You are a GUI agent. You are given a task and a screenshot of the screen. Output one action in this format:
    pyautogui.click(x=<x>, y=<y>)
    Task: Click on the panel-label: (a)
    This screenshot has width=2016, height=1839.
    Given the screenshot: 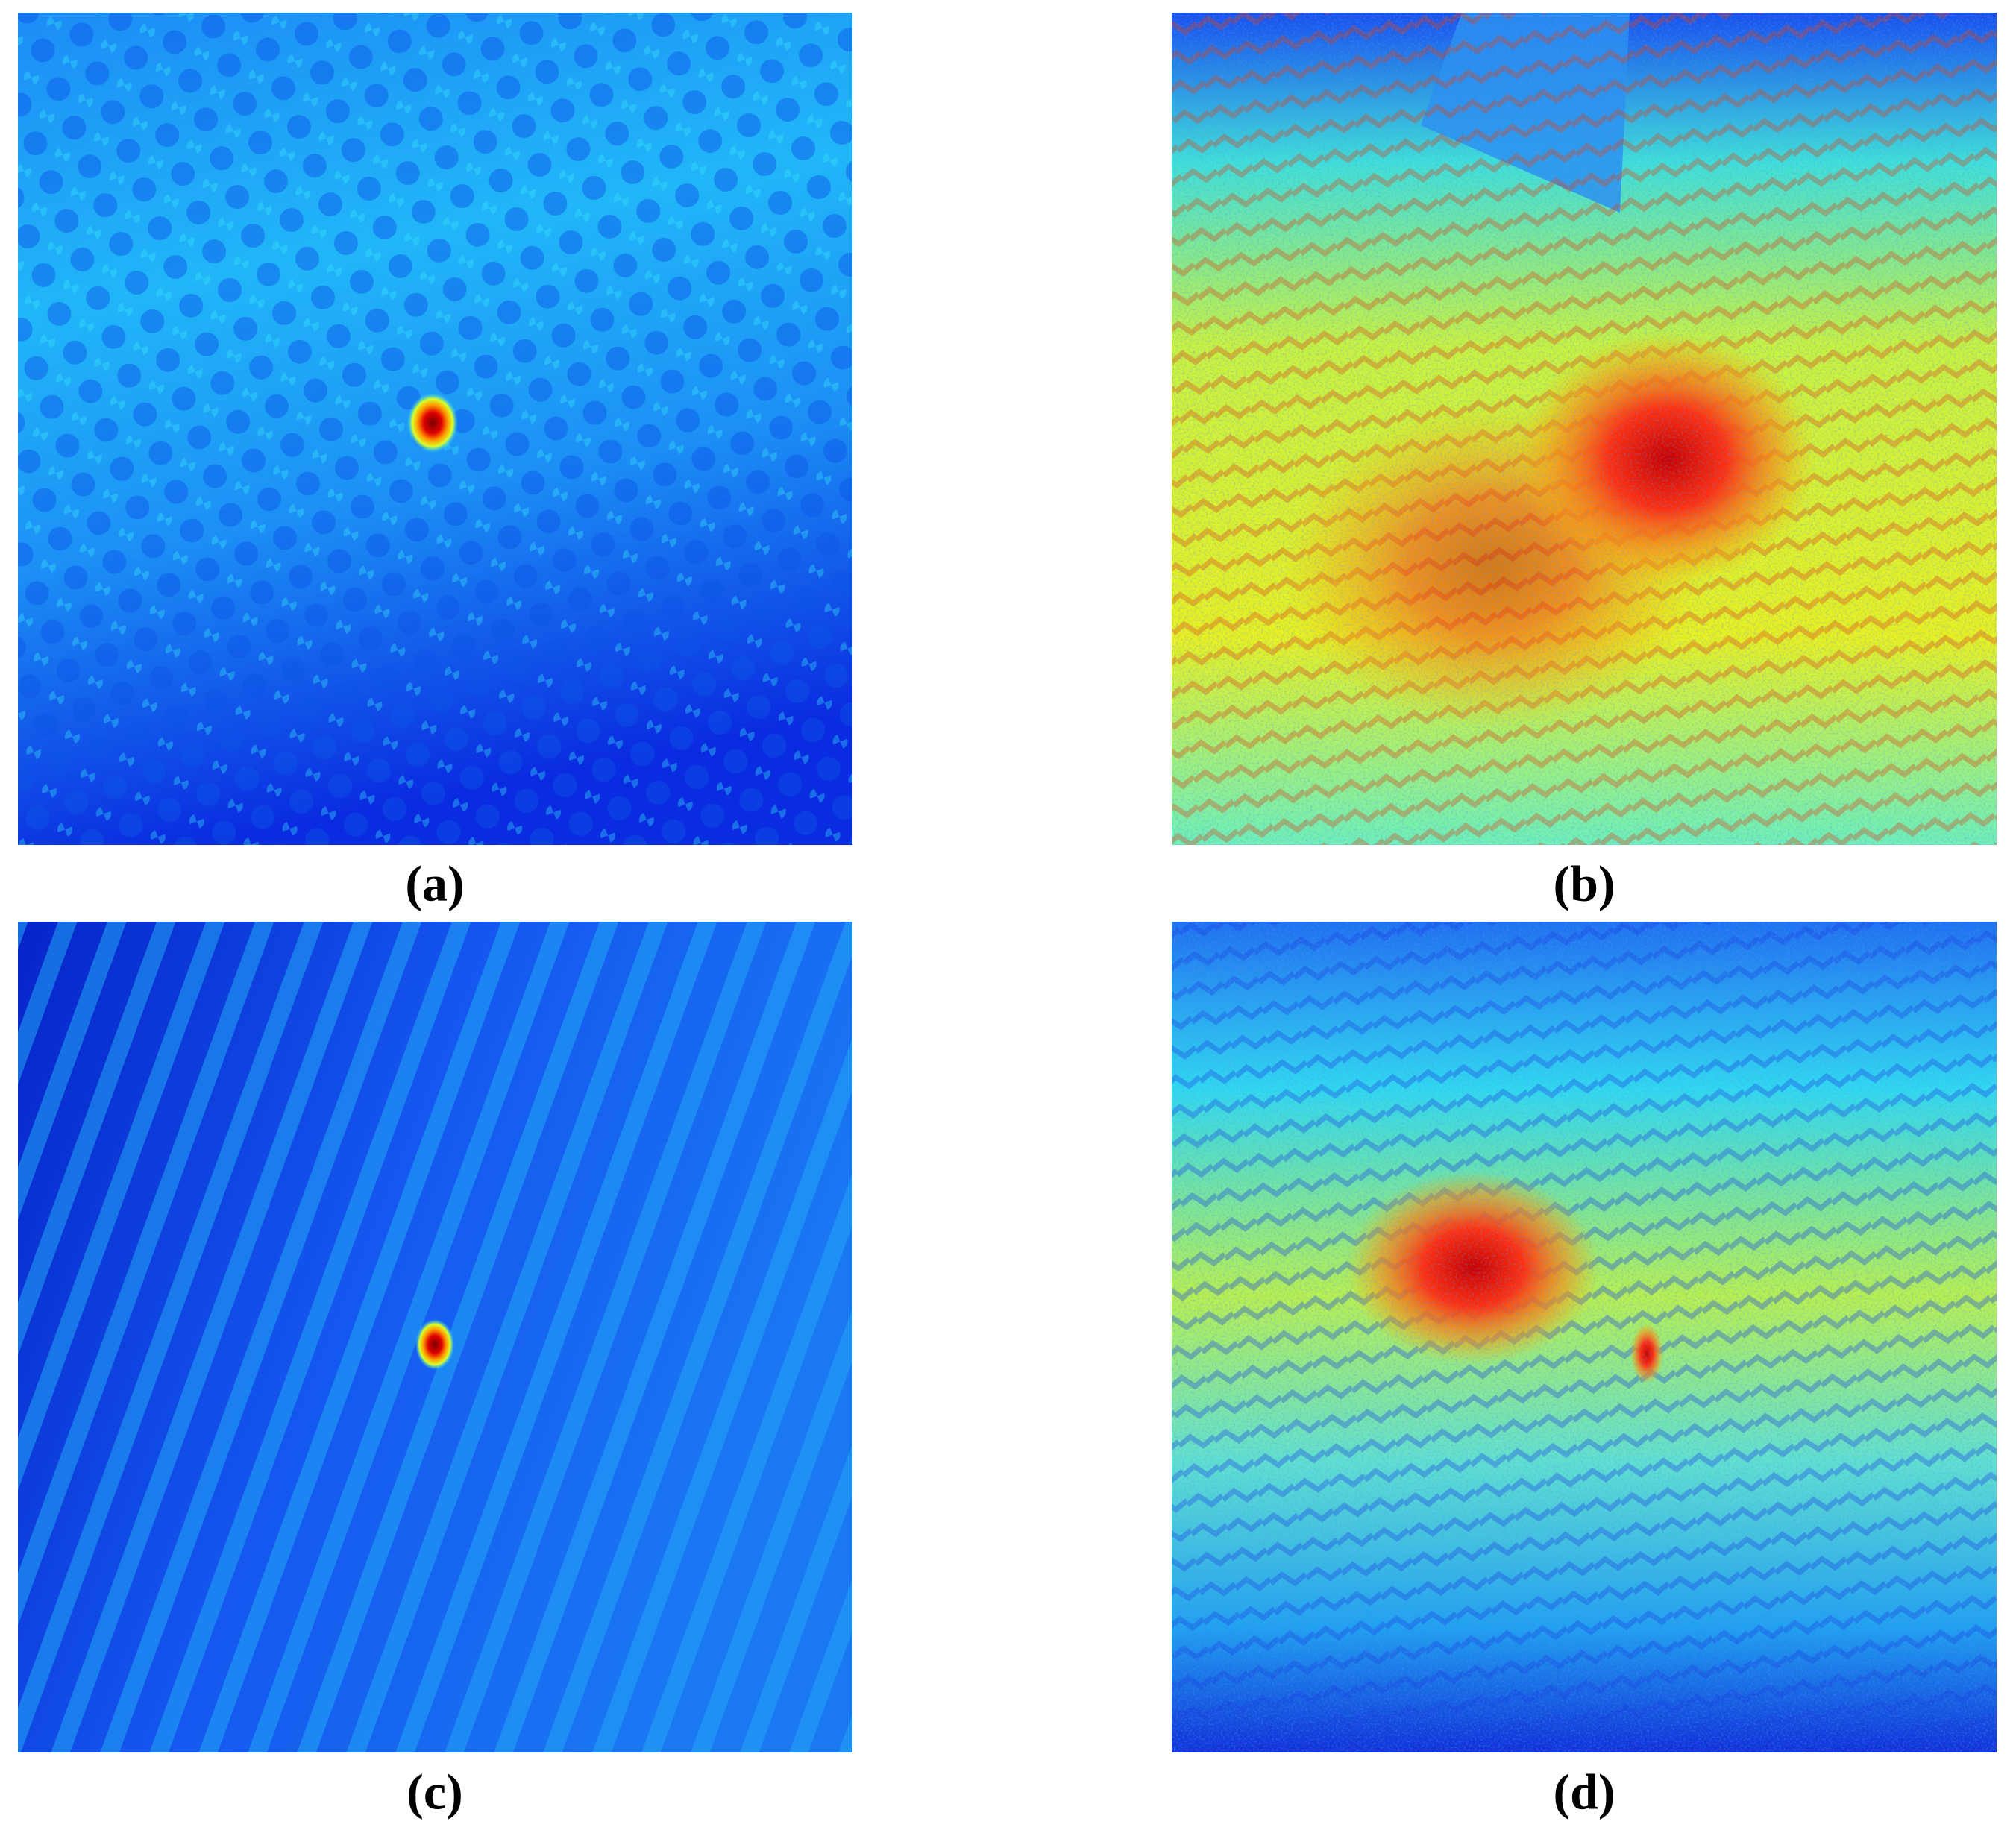 What is the action you would take?
    pyautogui.click(x=434, y=883)
    